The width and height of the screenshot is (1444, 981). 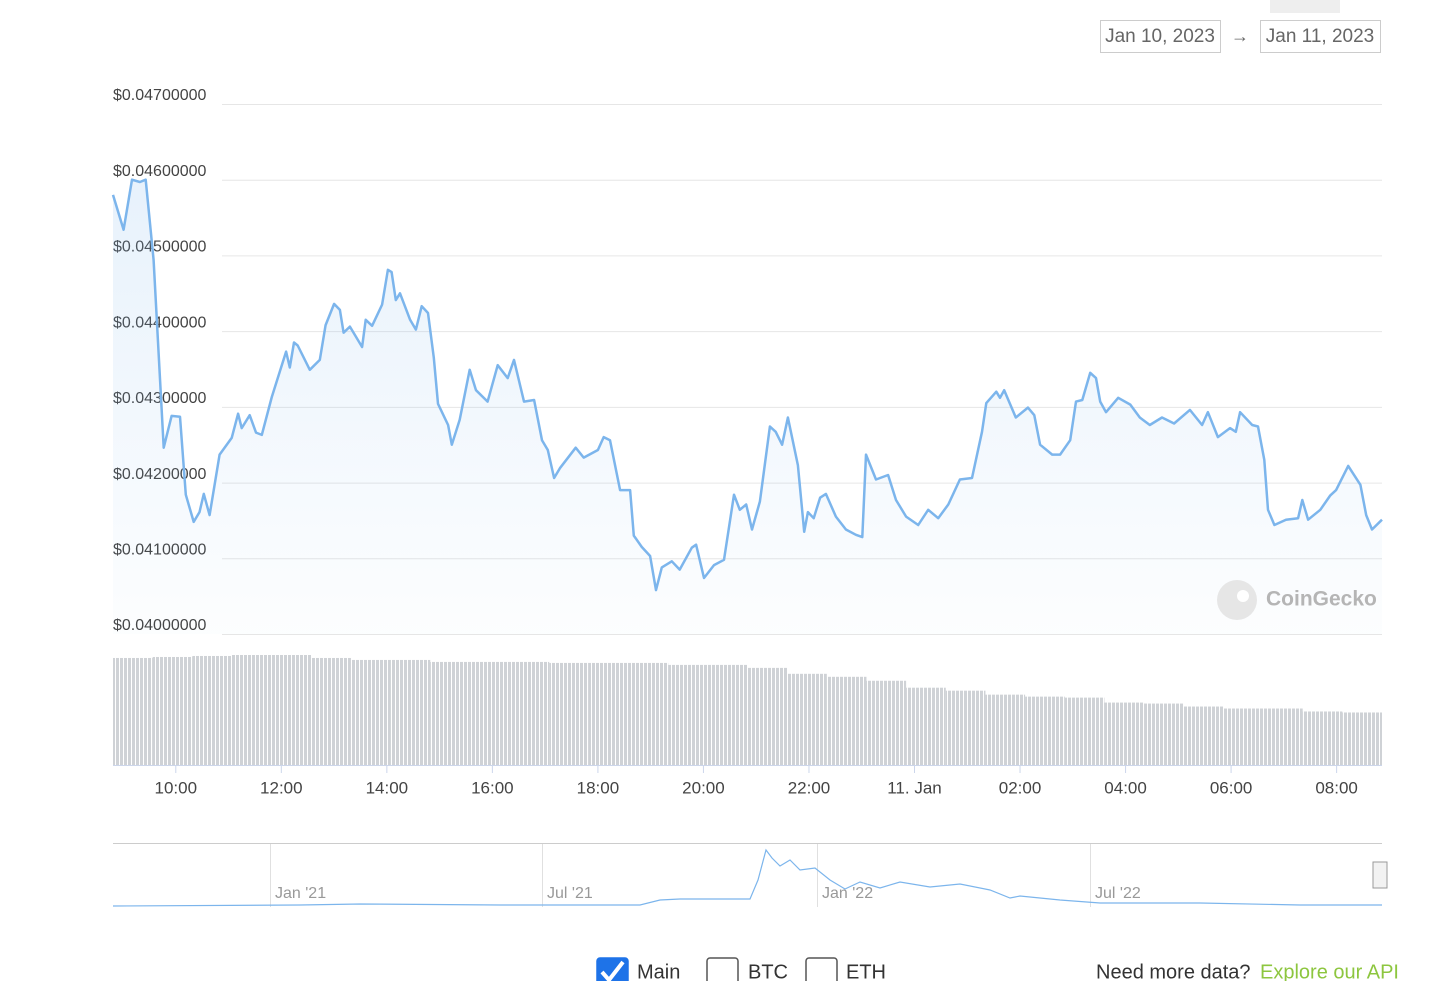 What do you see at coordinates (768, 971) in the screenshot?
I see `toggle-label: BTC` at bounding box center [768, 971].